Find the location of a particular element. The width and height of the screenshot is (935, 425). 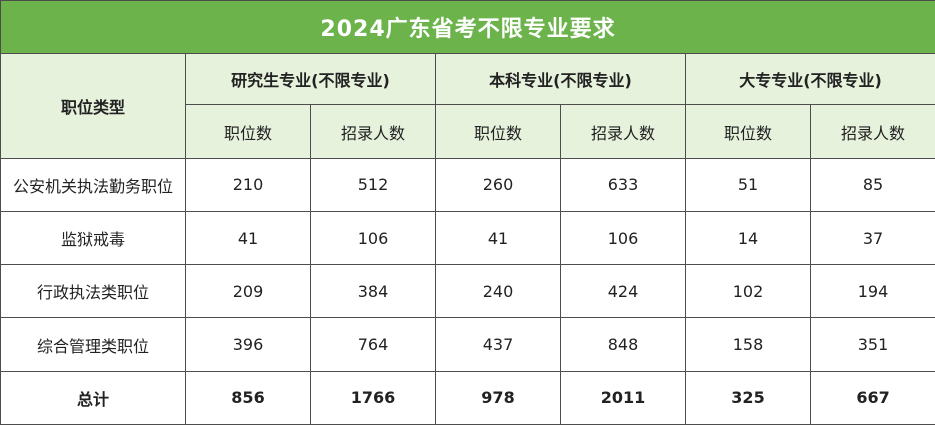

header-college-positions: 职位数 is located at coordinates (748, 131).